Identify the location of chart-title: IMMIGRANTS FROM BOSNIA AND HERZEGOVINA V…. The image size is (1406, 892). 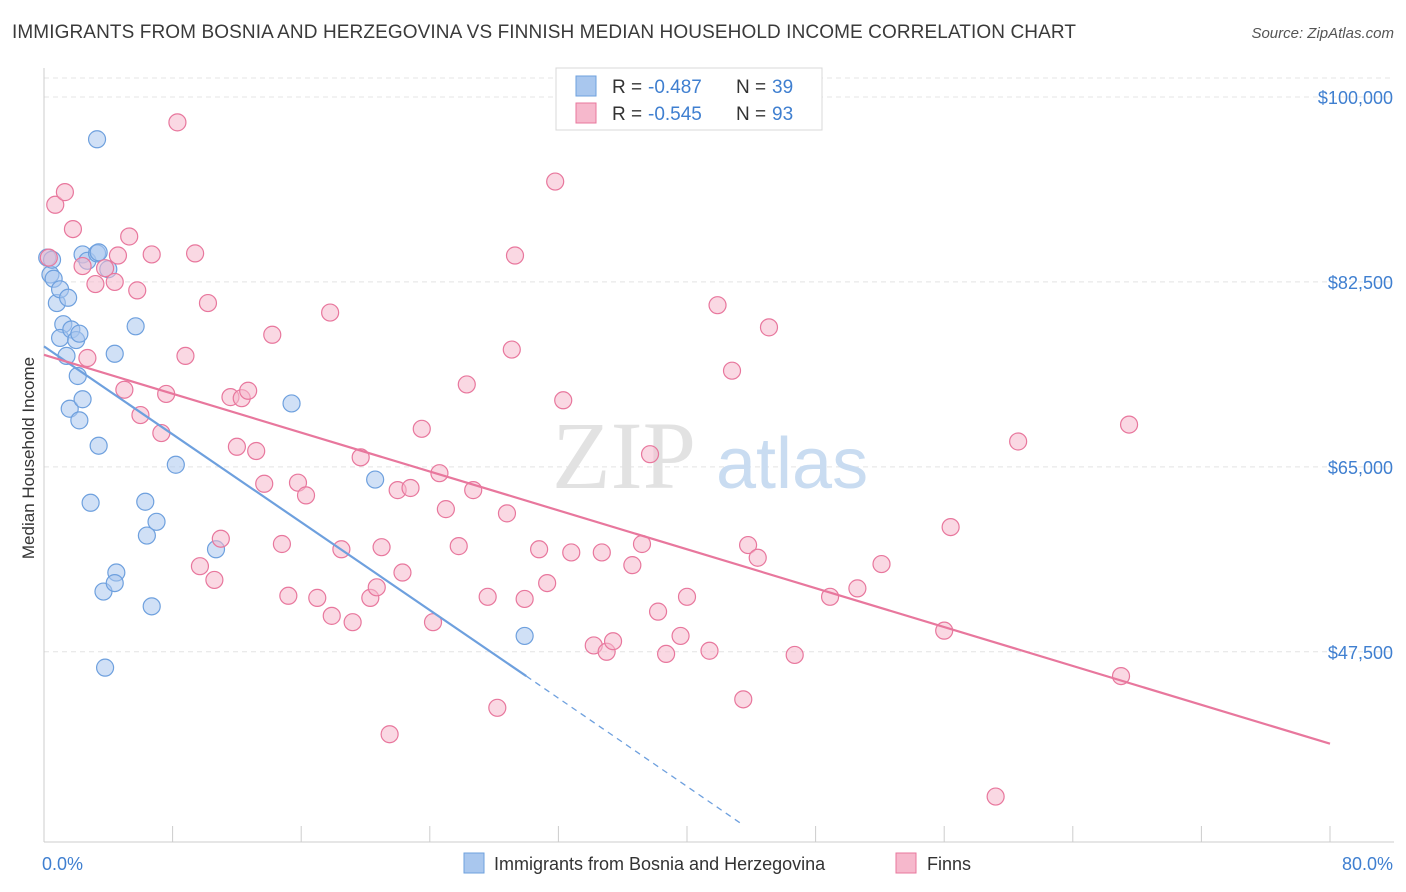
(544, 32).